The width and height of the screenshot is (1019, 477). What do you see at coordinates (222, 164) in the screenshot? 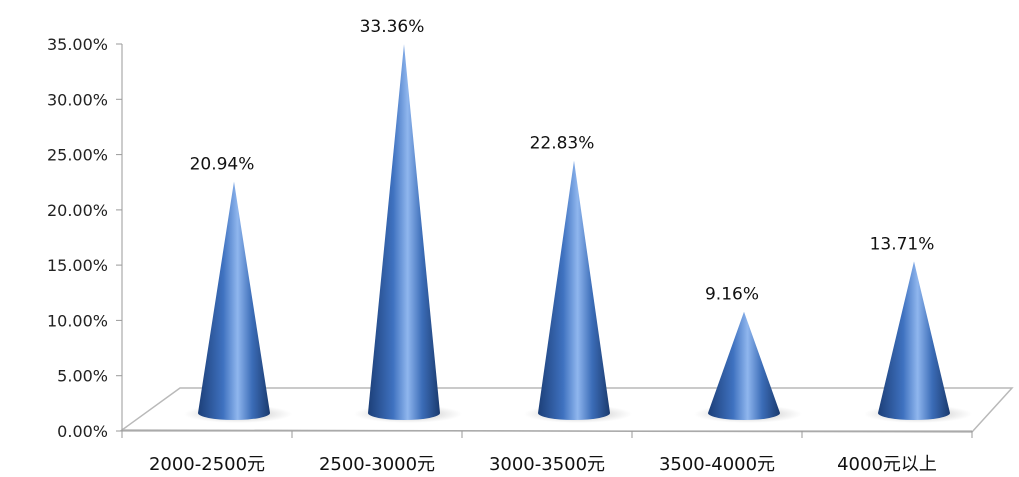
I see `data-label: 20.94%` at bounding box center [222, 164].